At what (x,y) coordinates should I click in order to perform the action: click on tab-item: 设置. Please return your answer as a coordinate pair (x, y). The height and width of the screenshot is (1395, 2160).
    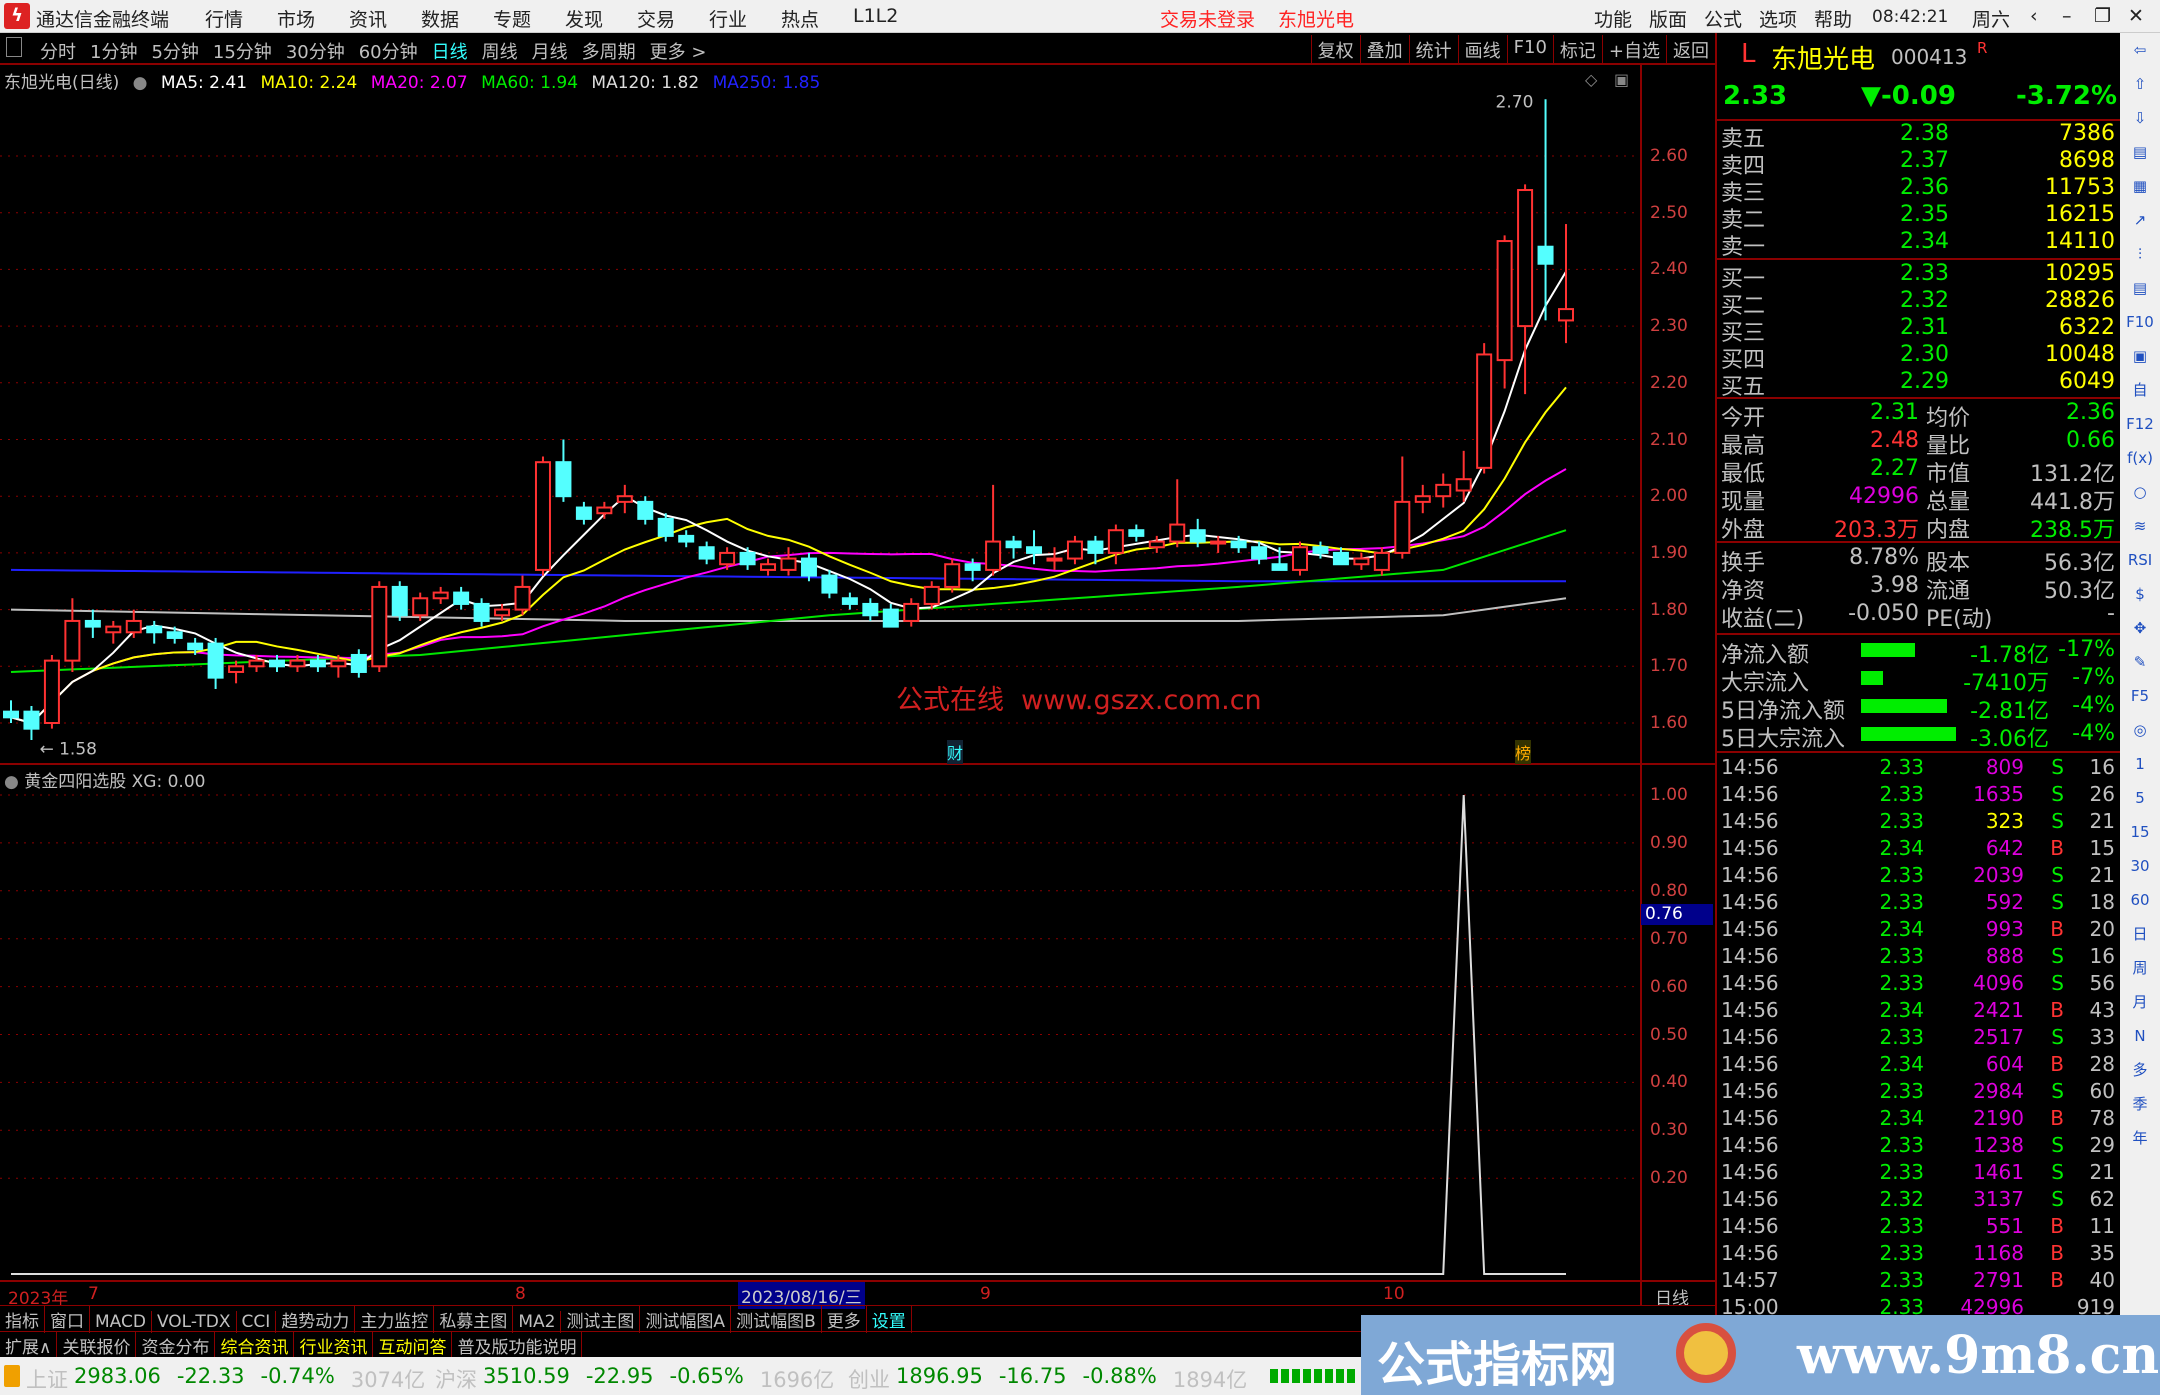
    Looking at the image, I should click on (889, 1319).